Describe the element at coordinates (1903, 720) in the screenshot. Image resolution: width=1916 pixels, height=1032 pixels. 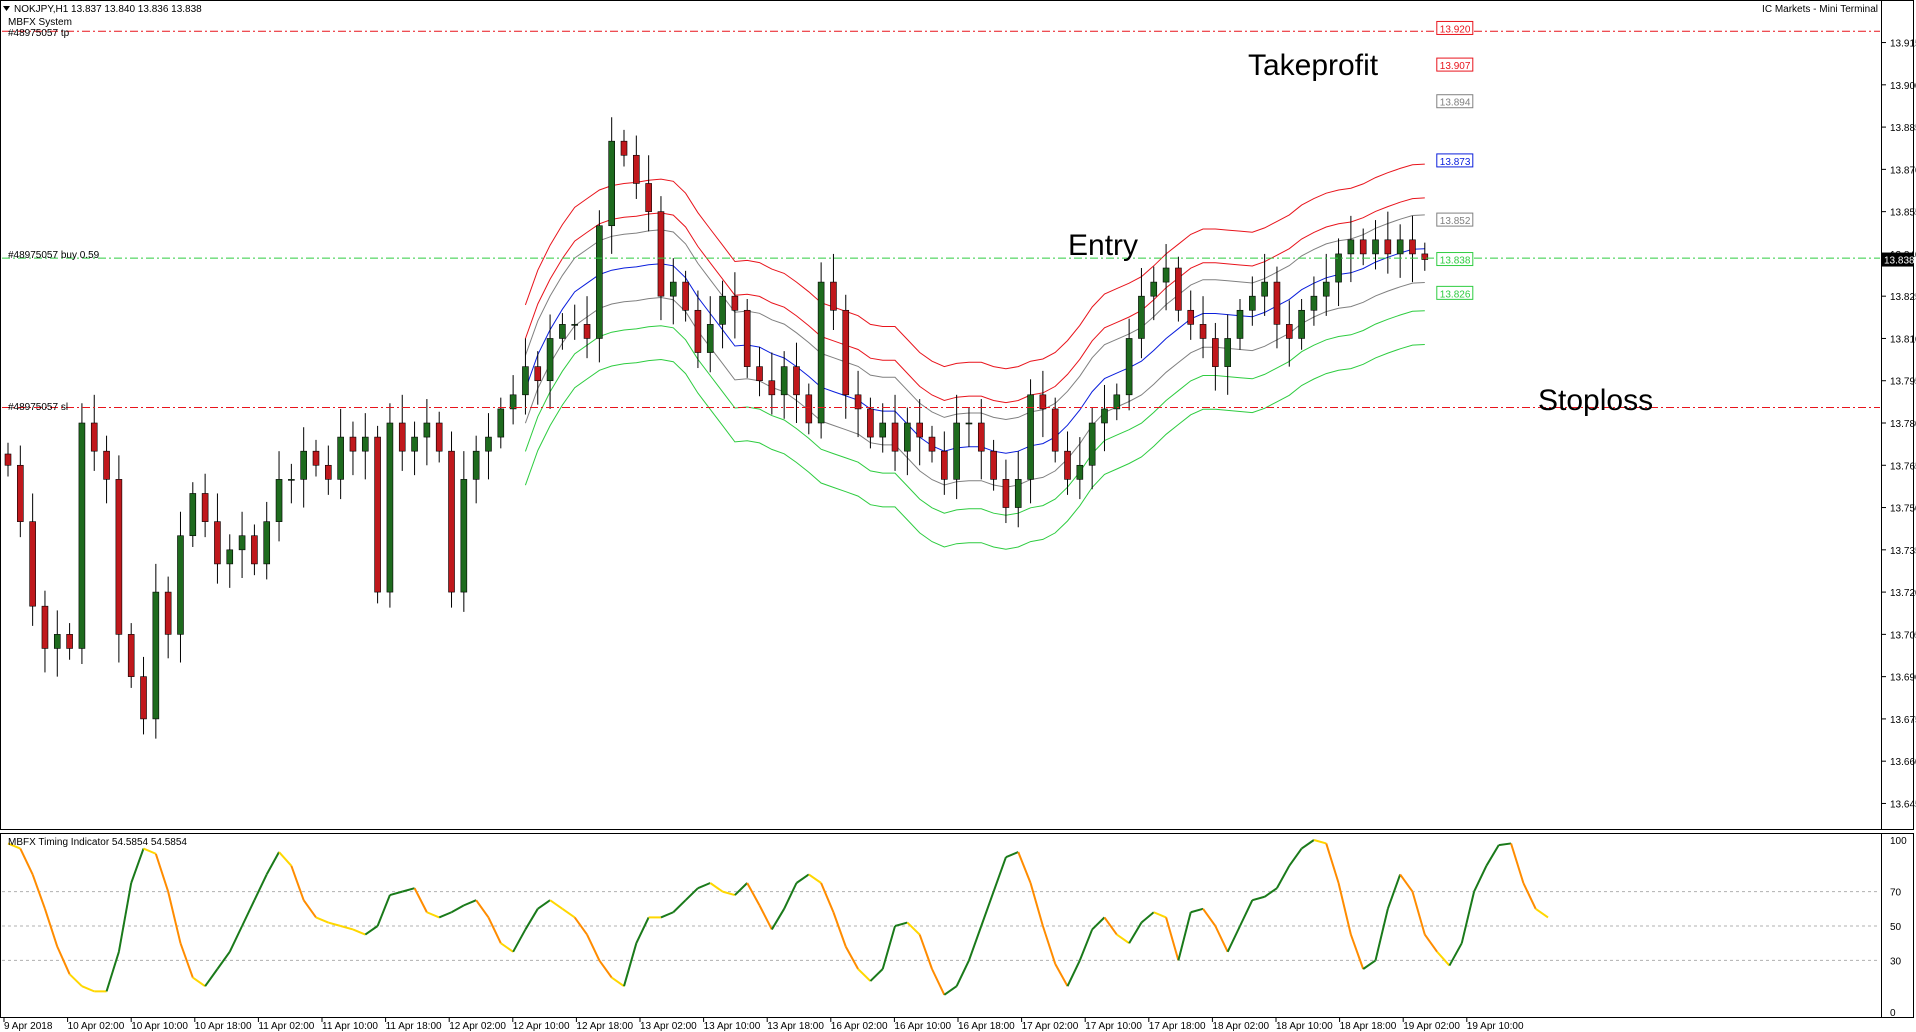
I see `price-tick-label: 13.675` at that location.